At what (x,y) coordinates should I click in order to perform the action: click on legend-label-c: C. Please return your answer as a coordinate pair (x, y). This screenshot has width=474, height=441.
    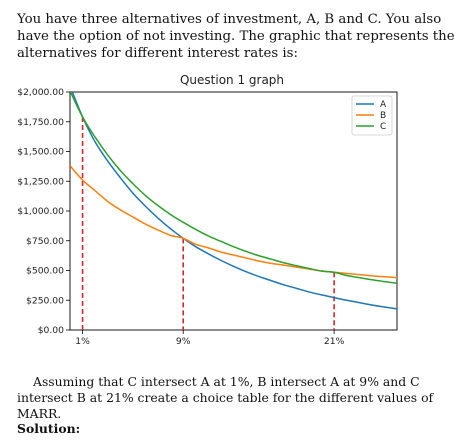
    Looking at the image, I should click on (383, 127).